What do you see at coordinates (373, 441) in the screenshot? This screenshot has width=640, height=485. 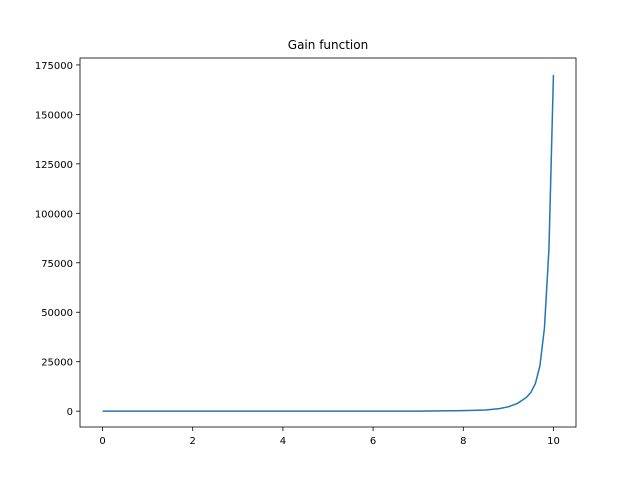 I see `x-tick-label: 6` at bounding box center [373, 441].